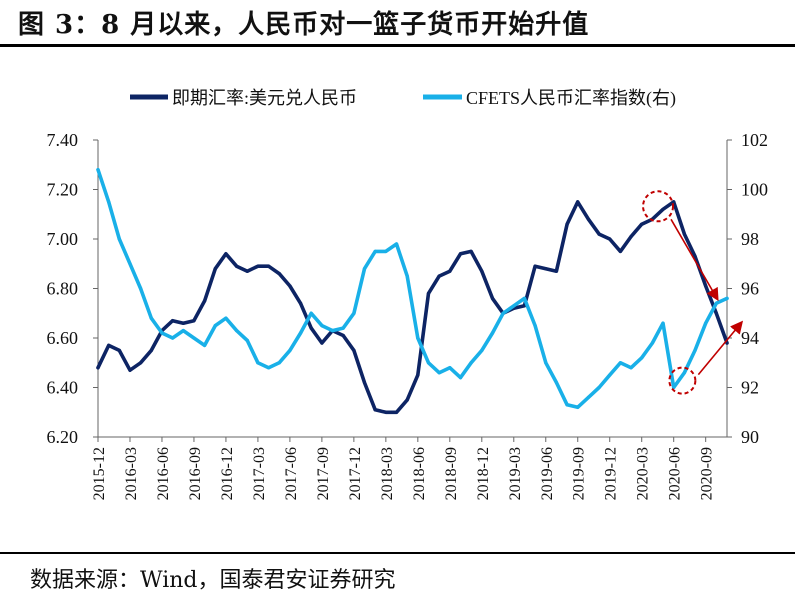 This screenshot has height=613, width=795. Describe the element at coordinates (754, 190) in the screenshot. I see `right-y-tick-label: 100` at that location.